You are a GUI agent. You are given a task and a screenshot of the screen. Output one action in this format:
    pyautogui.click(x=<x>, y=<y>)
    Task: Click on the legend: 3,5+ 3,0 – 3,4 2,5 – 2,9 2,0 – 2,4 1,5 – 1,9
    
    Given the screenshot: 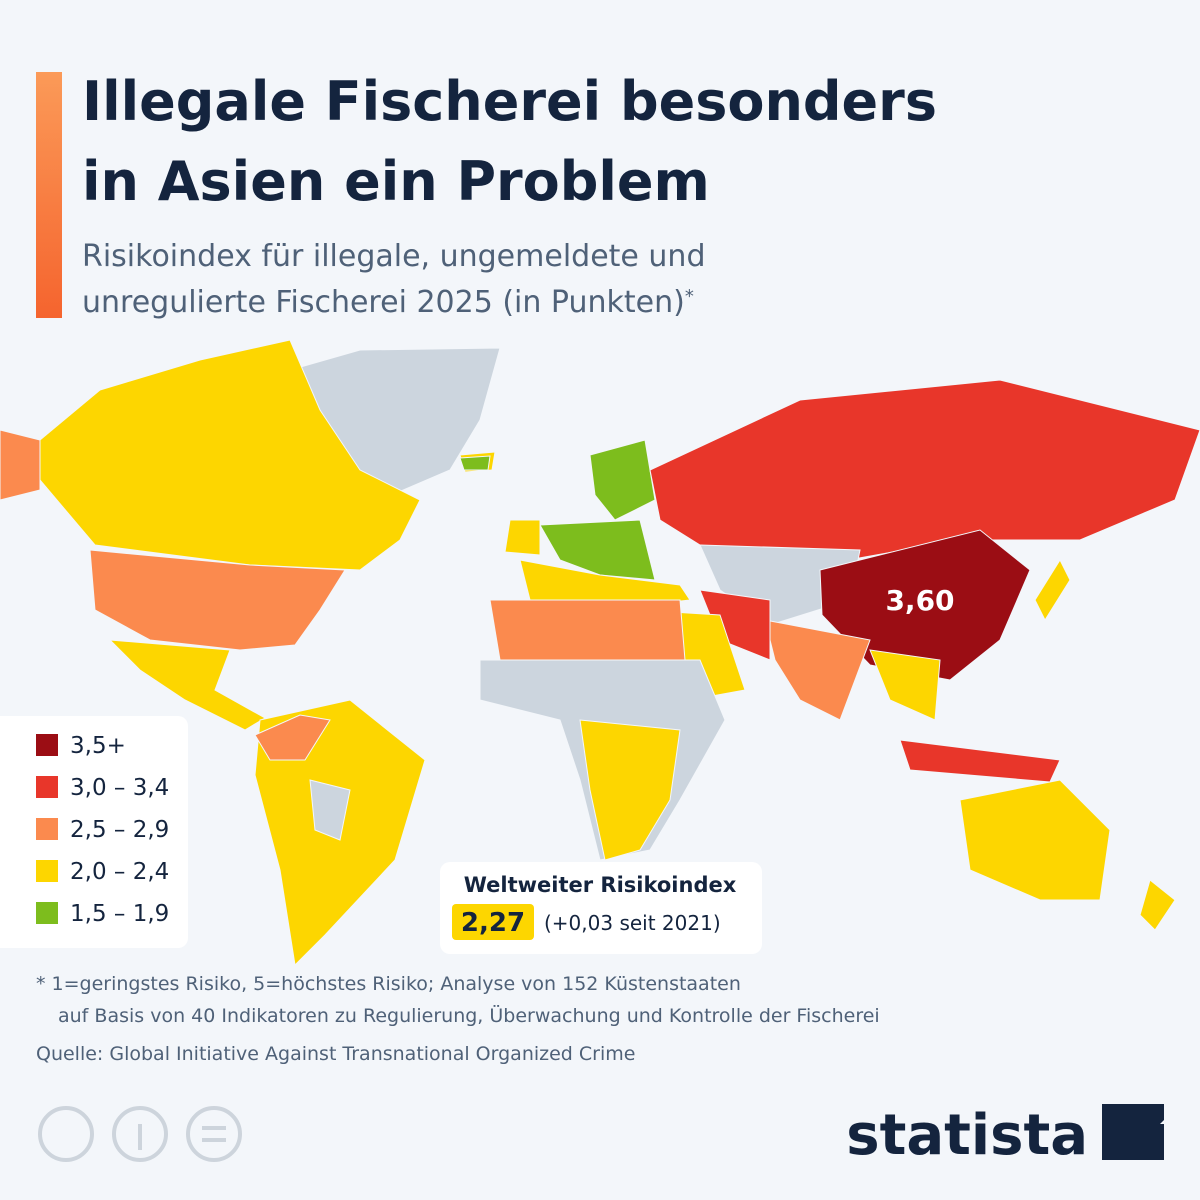 What is the action you would take?
    pyautogui.click(x=102, y=830)
    